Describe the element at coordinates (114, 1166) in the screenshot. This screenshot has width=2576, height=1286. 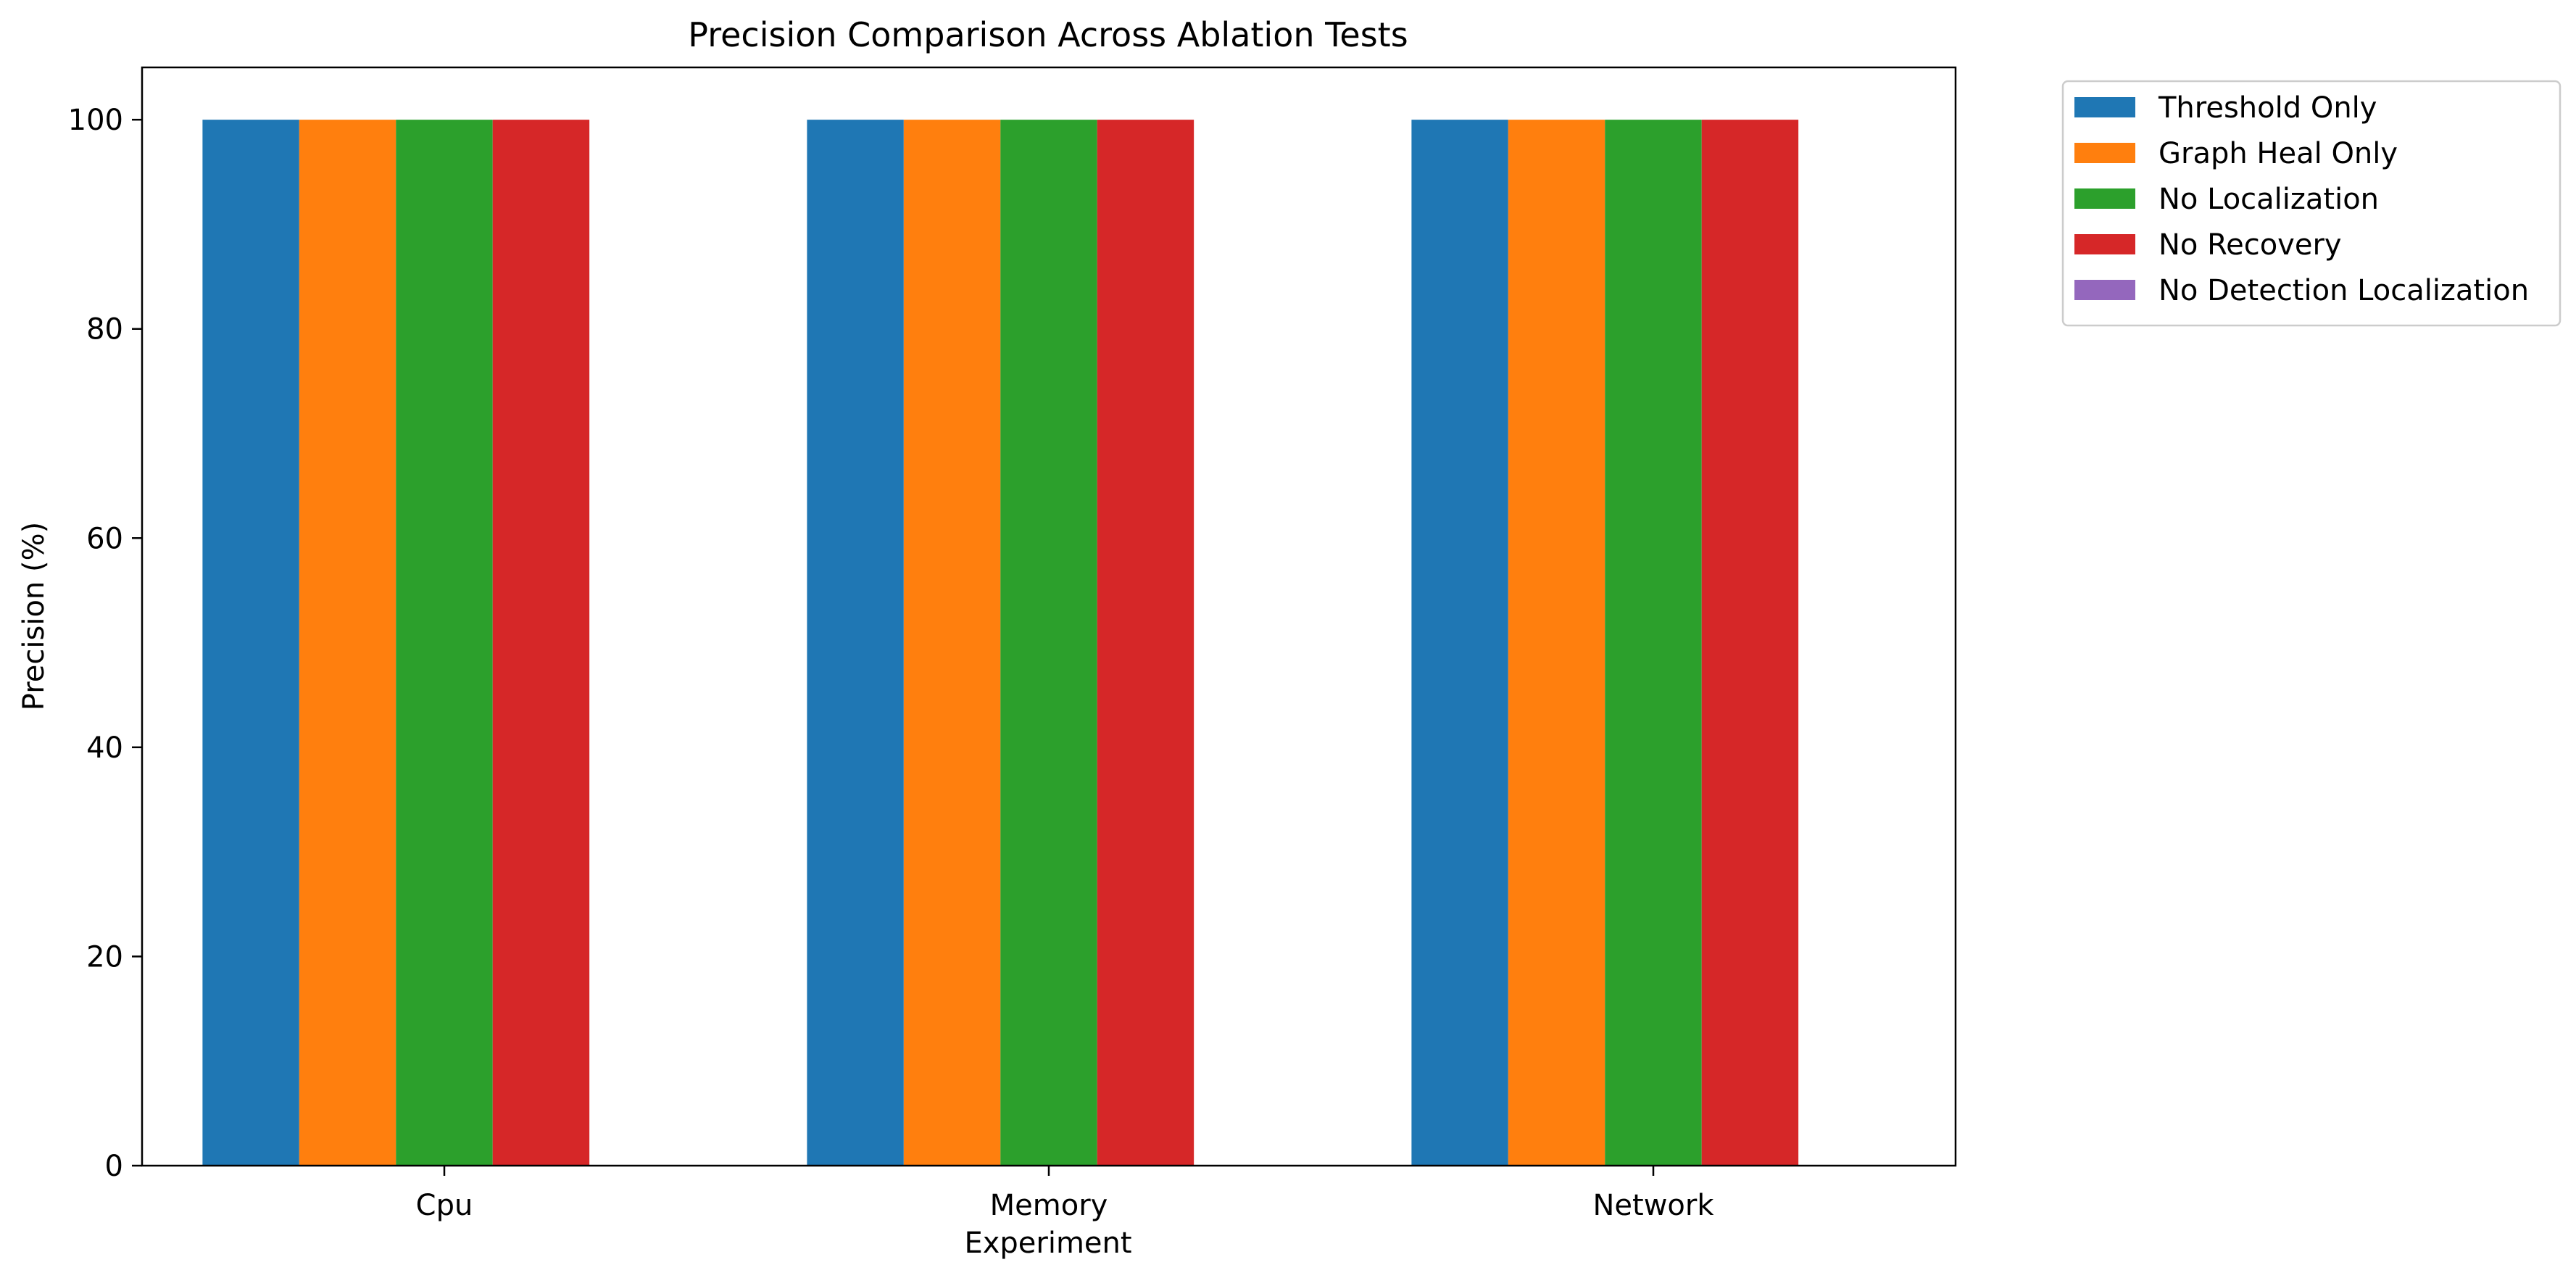
I see `y-tick-label: 0` at that location.